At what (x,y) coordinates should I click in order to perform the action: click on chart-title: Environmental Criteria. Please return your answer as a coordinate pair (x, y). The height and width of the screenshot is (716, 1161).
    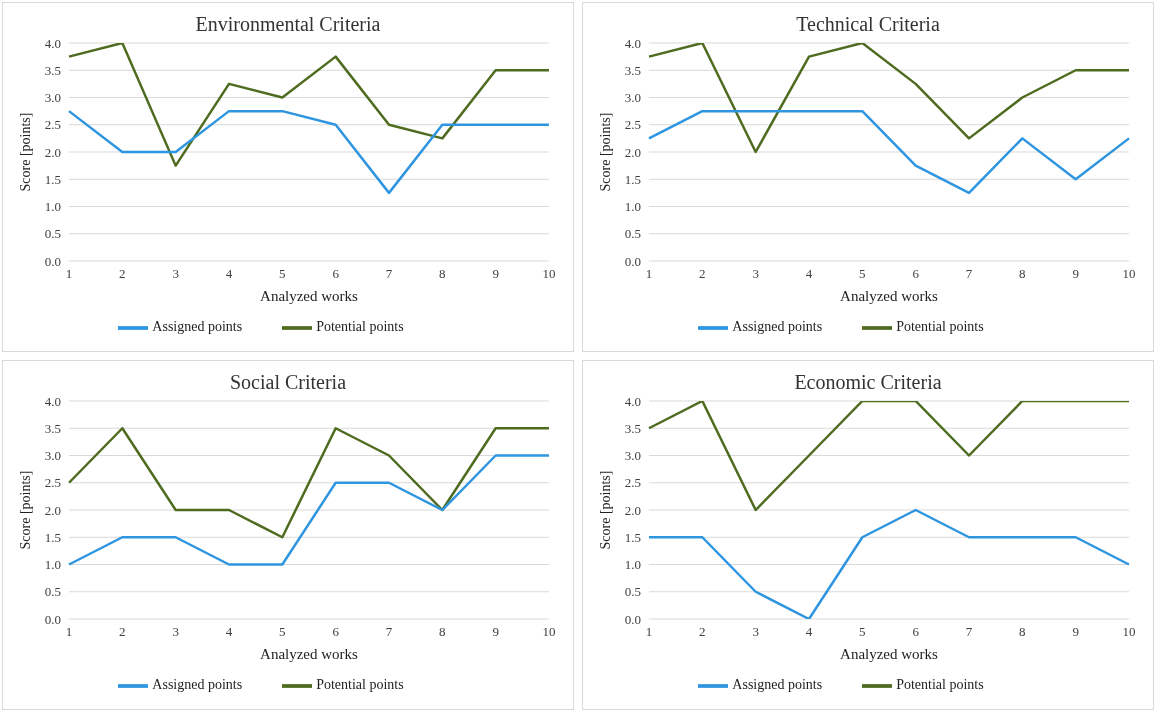
    Looking at the image, I should click on (288, 24).